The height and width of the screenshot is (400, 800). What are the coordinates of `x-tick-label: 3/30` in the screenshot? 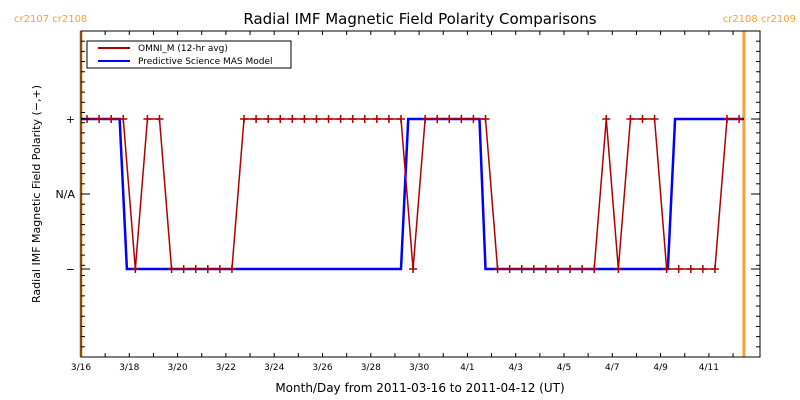 It's located at (419, 368).